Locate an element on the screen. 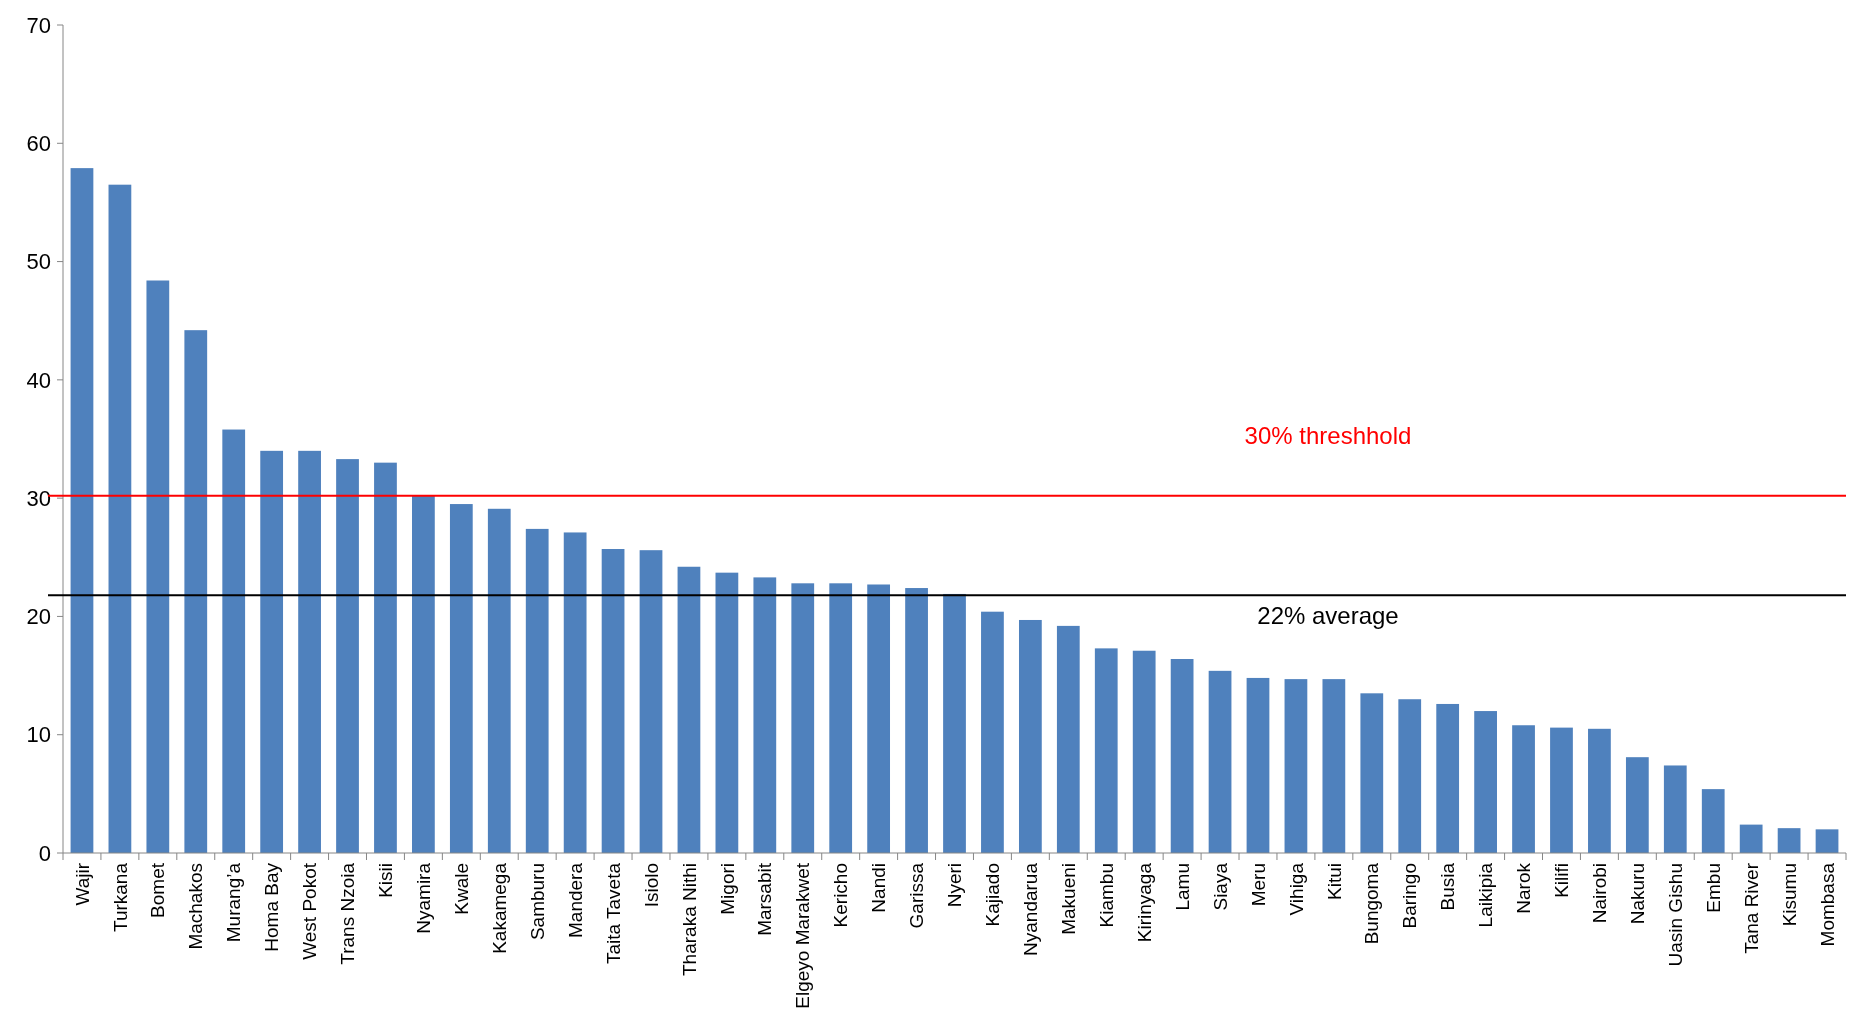 The height and width of the screenshot is (1033, 1864). x-tick-label: Bomet is located at coordinates (158, 890).